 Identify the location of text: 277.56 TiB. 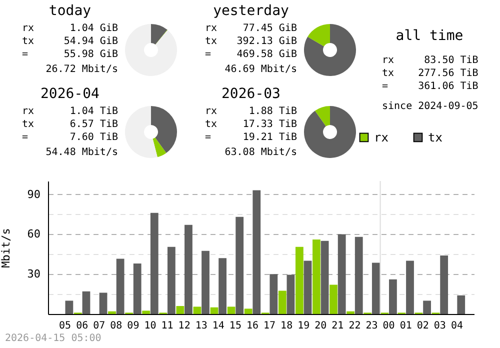
(447, 73).